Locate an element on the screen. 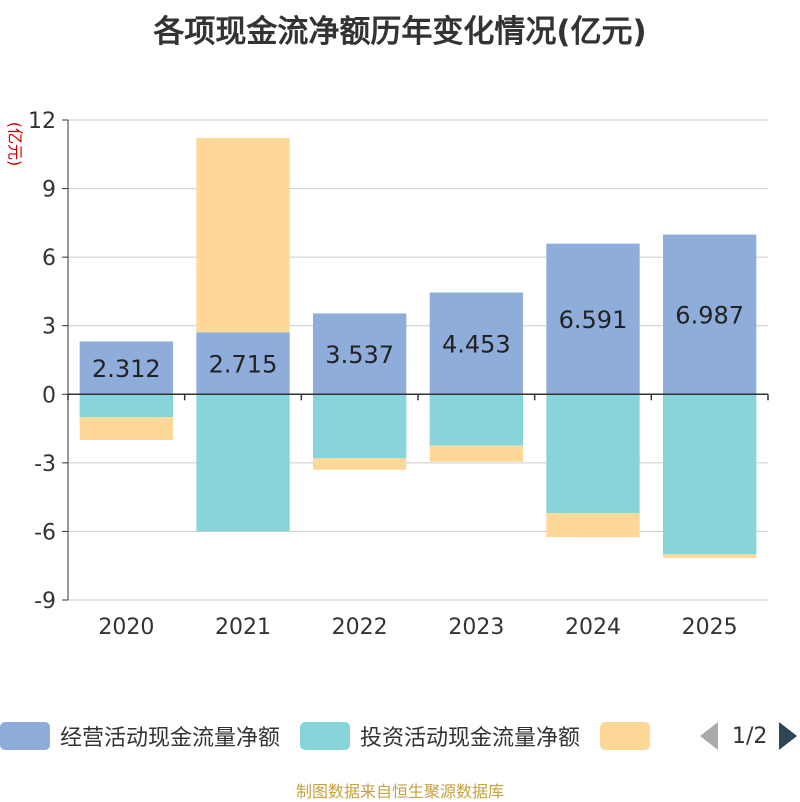 Image resolution: width=800 pixels, height=802 pixels. bar-s0-2020 is located at coordinates (126, 368).